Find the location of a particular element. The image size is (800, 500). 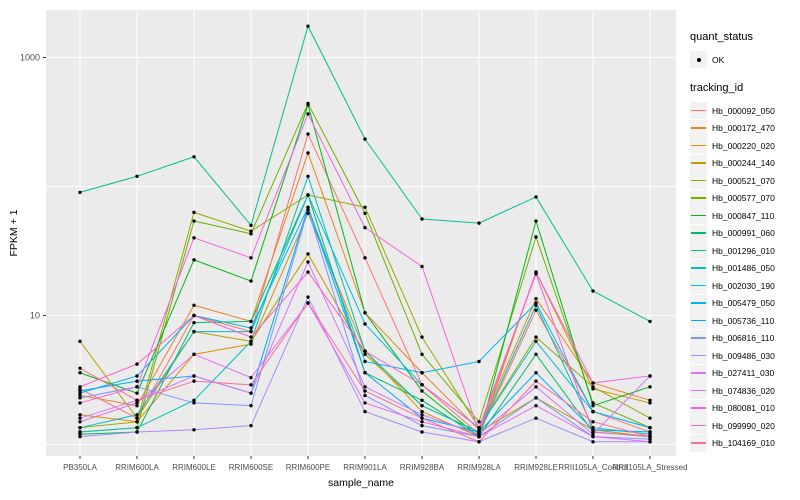

legend-item-Hb_005736_110: Hb_005736_110 is located at coordinates (732, 320).